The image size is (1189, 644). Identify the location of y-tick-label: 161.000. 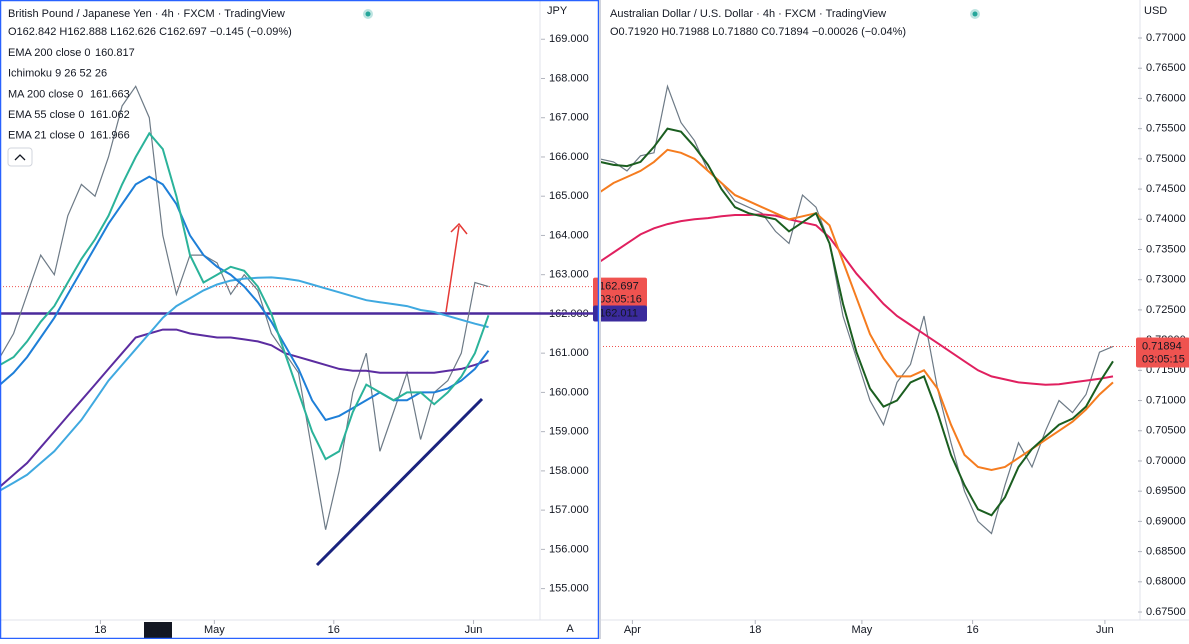
(569, 353).